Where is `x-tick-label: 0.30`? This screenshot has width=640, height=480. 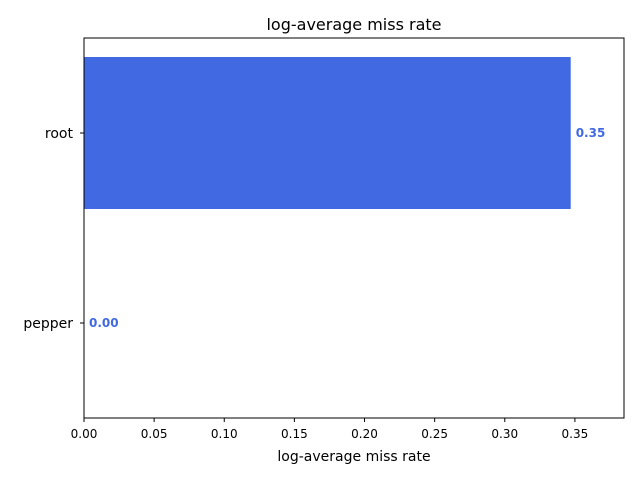 x-tick-label: 0.30 is located at coordinates (504, 434).